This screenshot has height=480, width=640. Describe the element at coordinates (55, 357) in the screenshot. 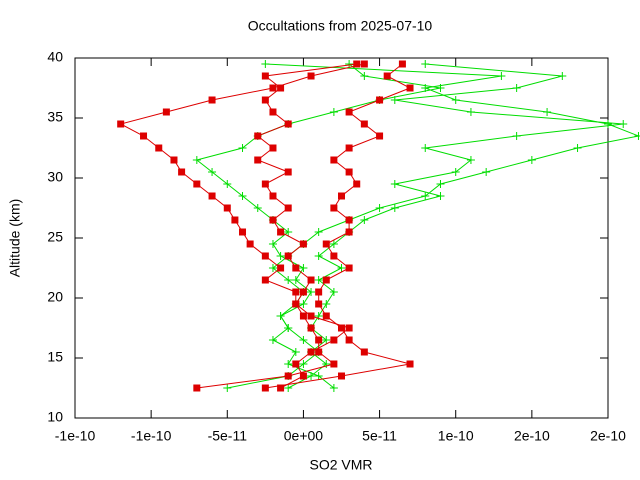

I see `y-tick-label: 15` at that location.